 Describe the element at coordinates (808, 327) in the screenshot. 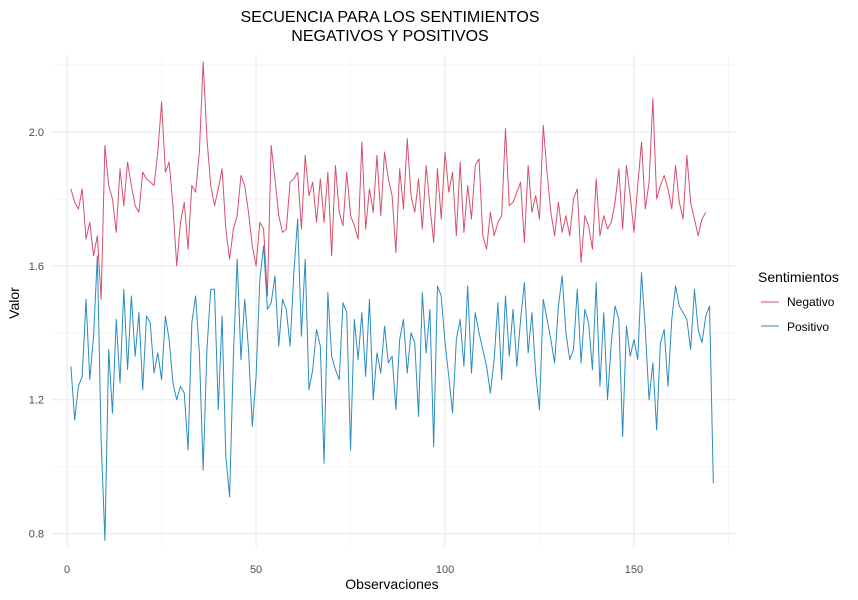

I see `legend-label-positivo: Positivo` at that location.